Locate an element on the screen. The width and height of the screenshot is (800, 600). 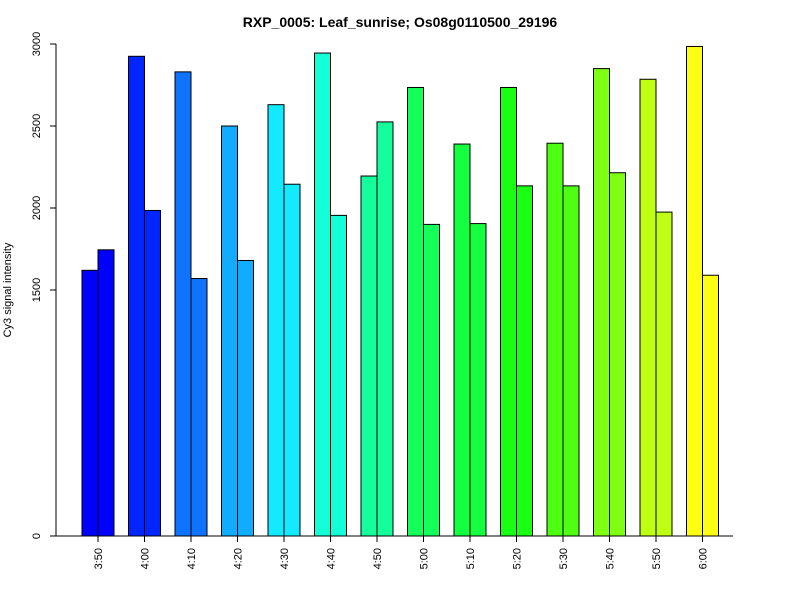
x-tick-label: 4:30 is located at coordinates (285, 558).